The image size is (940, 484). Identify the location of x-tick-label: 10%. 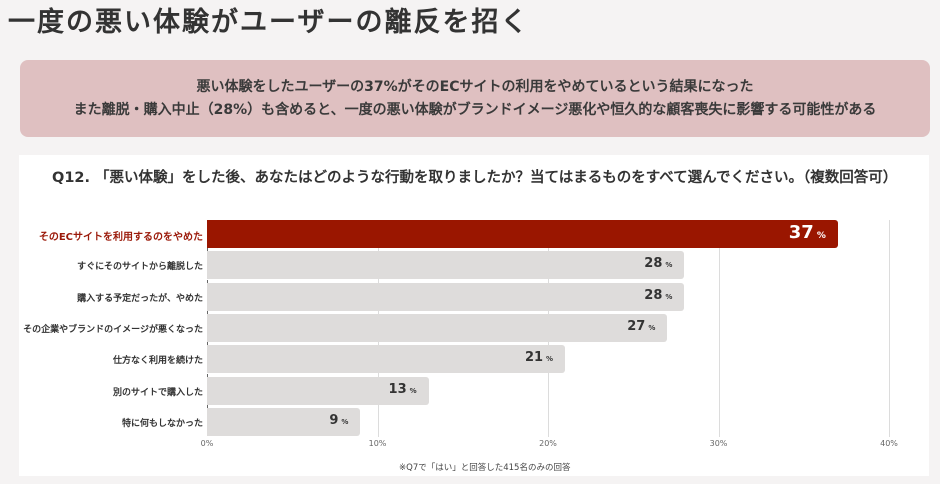
(377, 443).